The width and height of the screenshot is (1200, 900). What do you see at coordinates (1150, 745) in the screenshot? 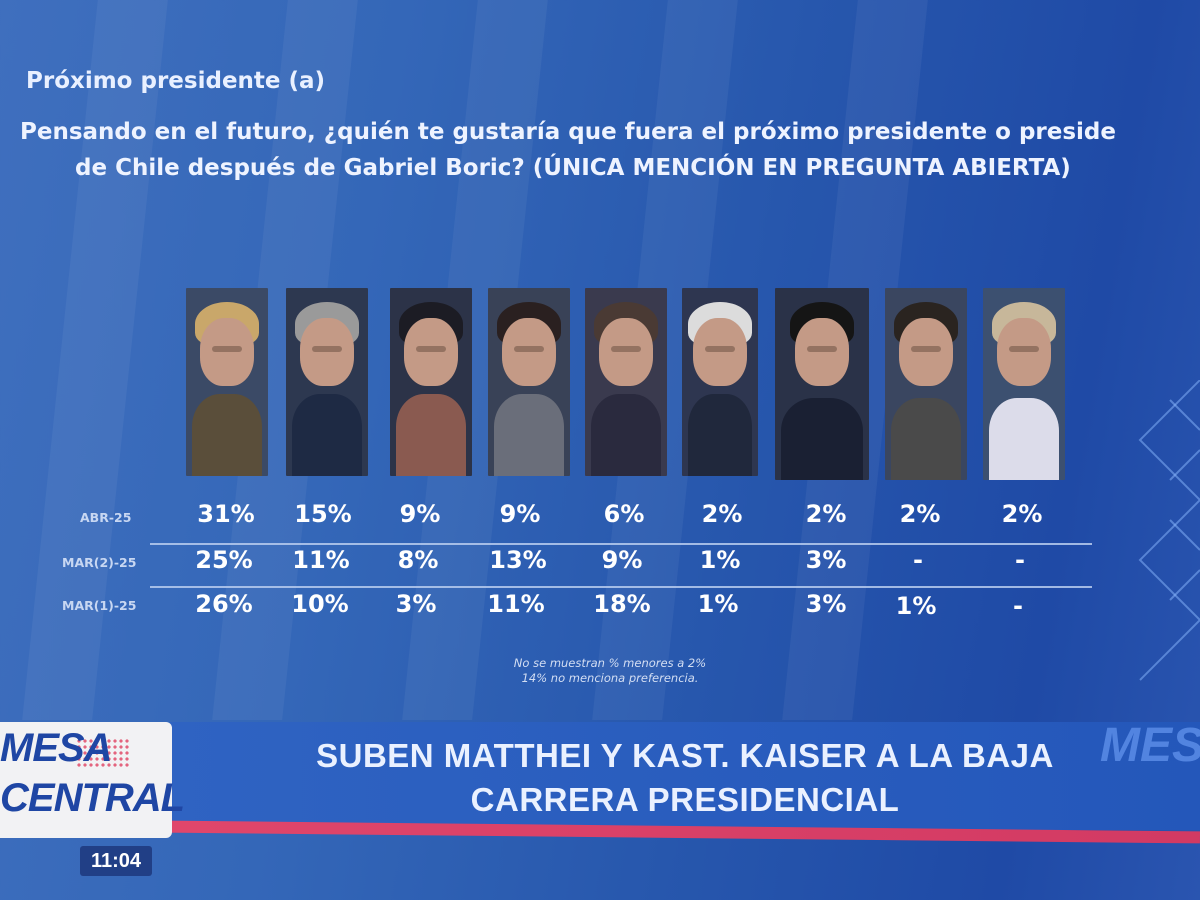
I see `watermark-logo: MESA` at bounding box center [1150, 745].